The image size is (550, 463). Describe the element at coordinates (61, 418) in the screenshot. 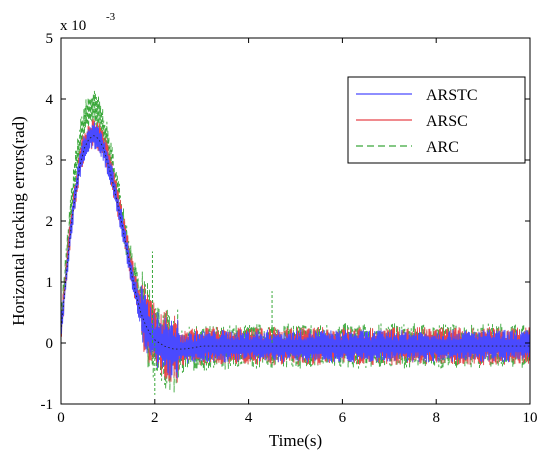

I see `x-tick-label: 0` at that location.